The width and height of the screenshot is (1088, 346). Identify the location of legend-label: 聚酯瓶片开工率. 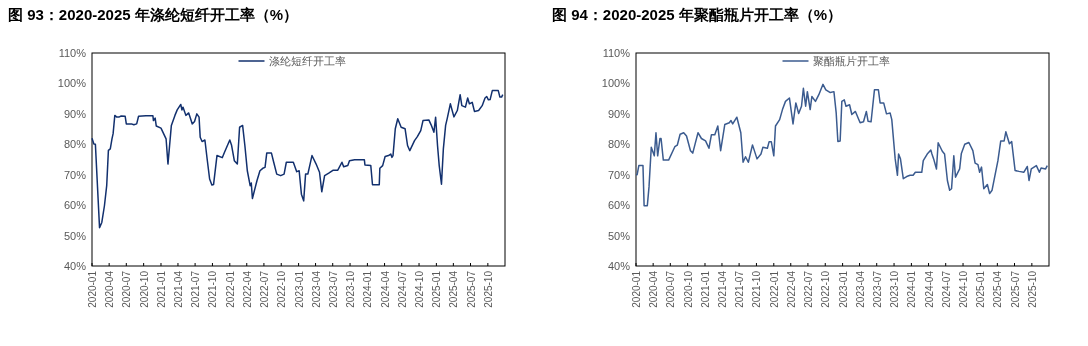
(851, 61).